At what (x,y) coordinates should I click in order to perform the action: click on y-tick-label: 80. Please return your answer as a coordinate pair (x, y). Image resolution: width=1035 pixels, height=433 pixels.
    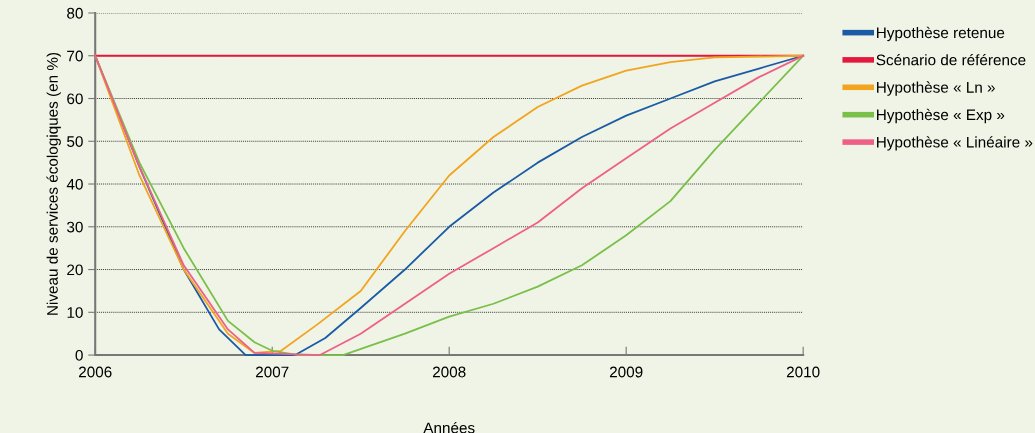
    Looking at the image, I should click on (75, 13).